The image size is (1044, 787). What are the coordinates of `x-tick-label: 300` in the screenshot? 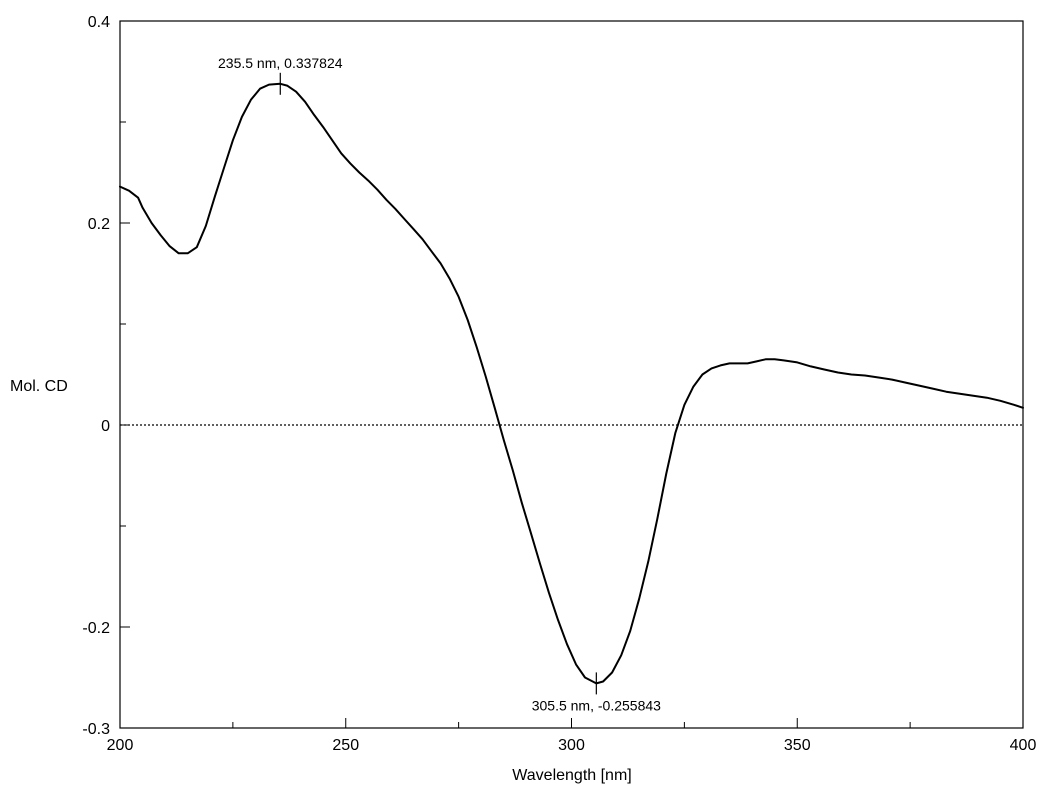 It's located at (571, 745).